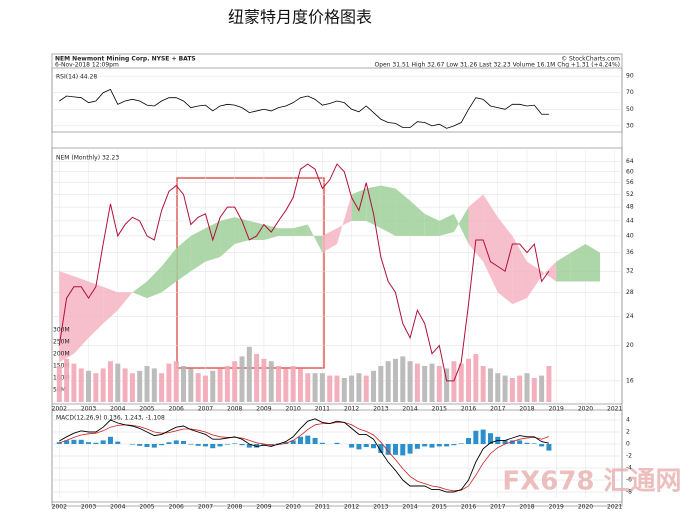  I want to click on y-tick-label: -8, so click(629, 492).